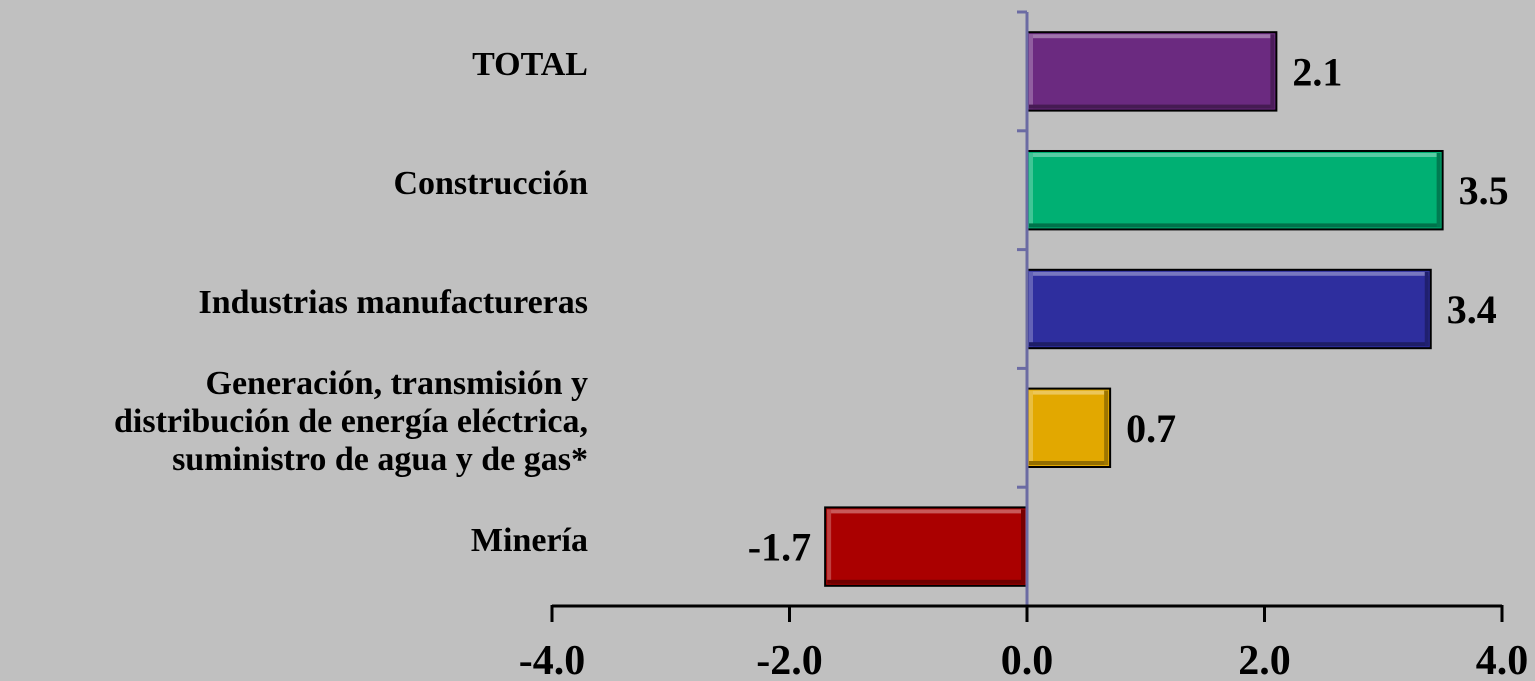 The width and height of the screenshot is (1535, 681). What do you see at coordinates (530, 65) in the screenshot?
I see `category-label-0: TOTAL` at bounding box center [530, 65].